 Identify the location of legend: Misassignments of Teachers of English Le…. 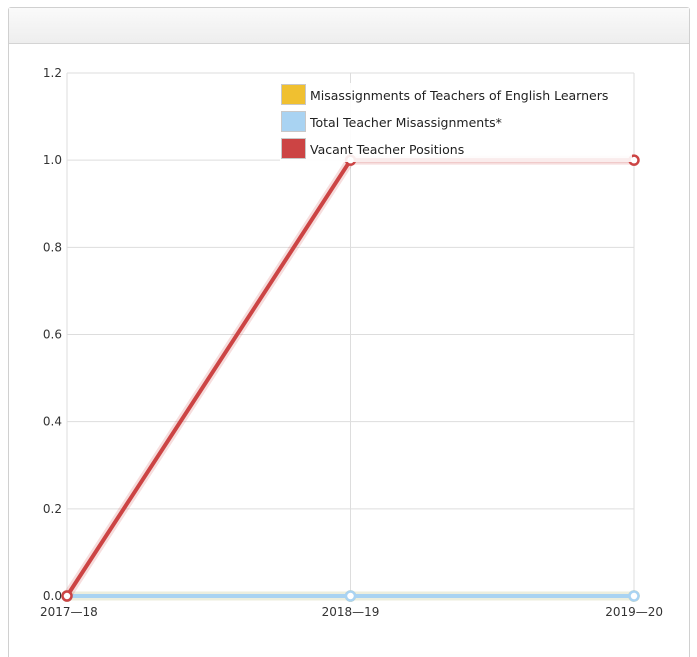
(456, 122).